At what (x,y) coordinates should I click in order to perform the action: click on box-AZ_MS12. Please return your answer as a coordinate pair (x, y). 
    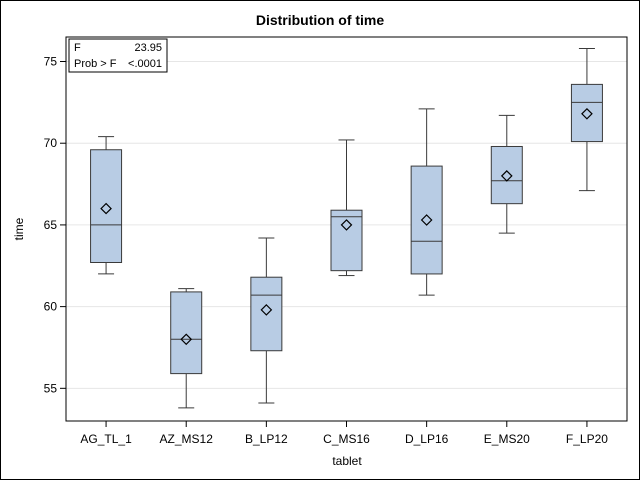
    Looking at the image, I should click on (186, 348).